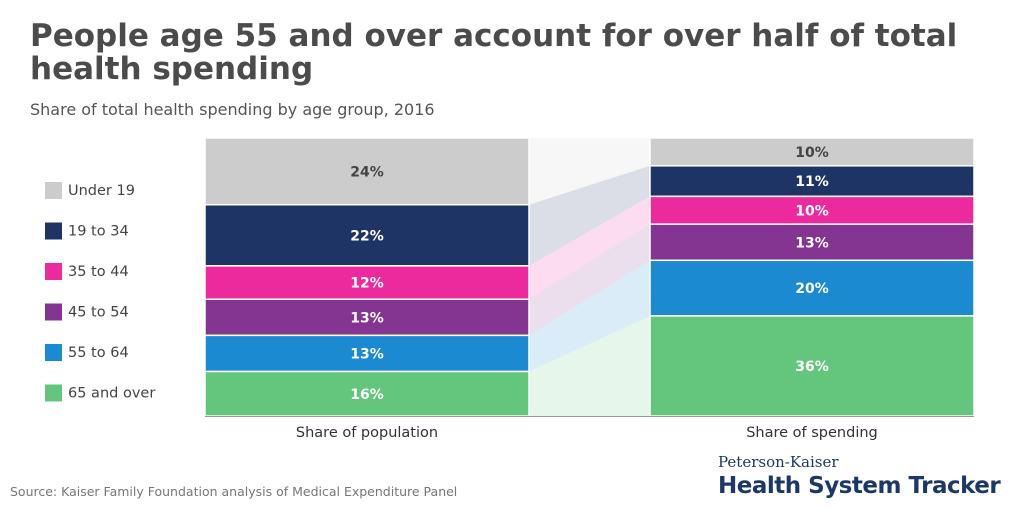 The image size is (1024, 512). Describe the element at coordinates (98, 353) in the screenshot. I see `legend-label-55-to-64: 55 to 64` at that location.